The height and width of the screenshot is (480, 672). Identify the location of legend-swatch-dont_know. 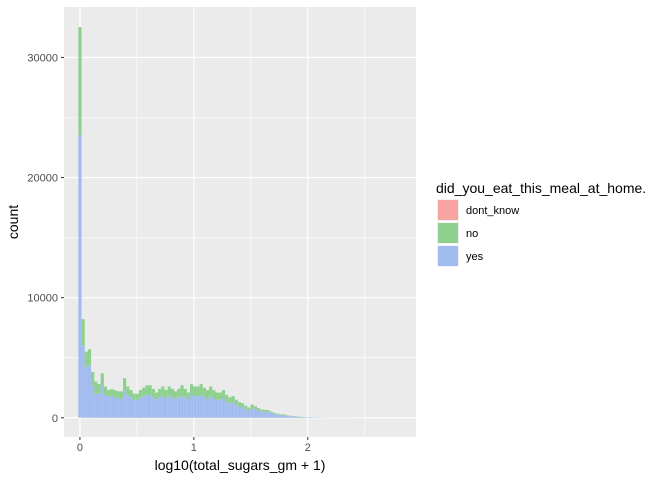
(448, 210).